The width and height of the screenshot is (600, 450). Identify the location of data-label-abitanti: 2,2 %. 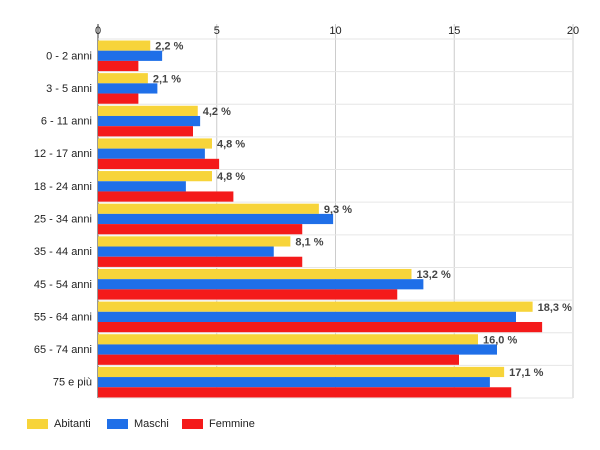
(169, 47).